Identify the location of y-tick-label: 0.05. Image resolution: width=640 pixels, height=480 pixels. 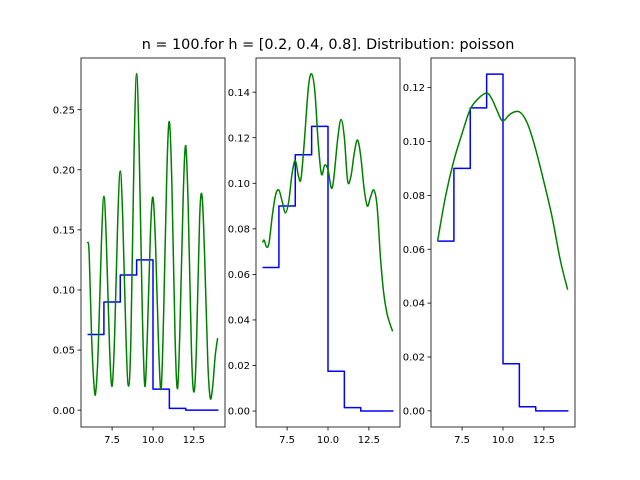
(64, 351).